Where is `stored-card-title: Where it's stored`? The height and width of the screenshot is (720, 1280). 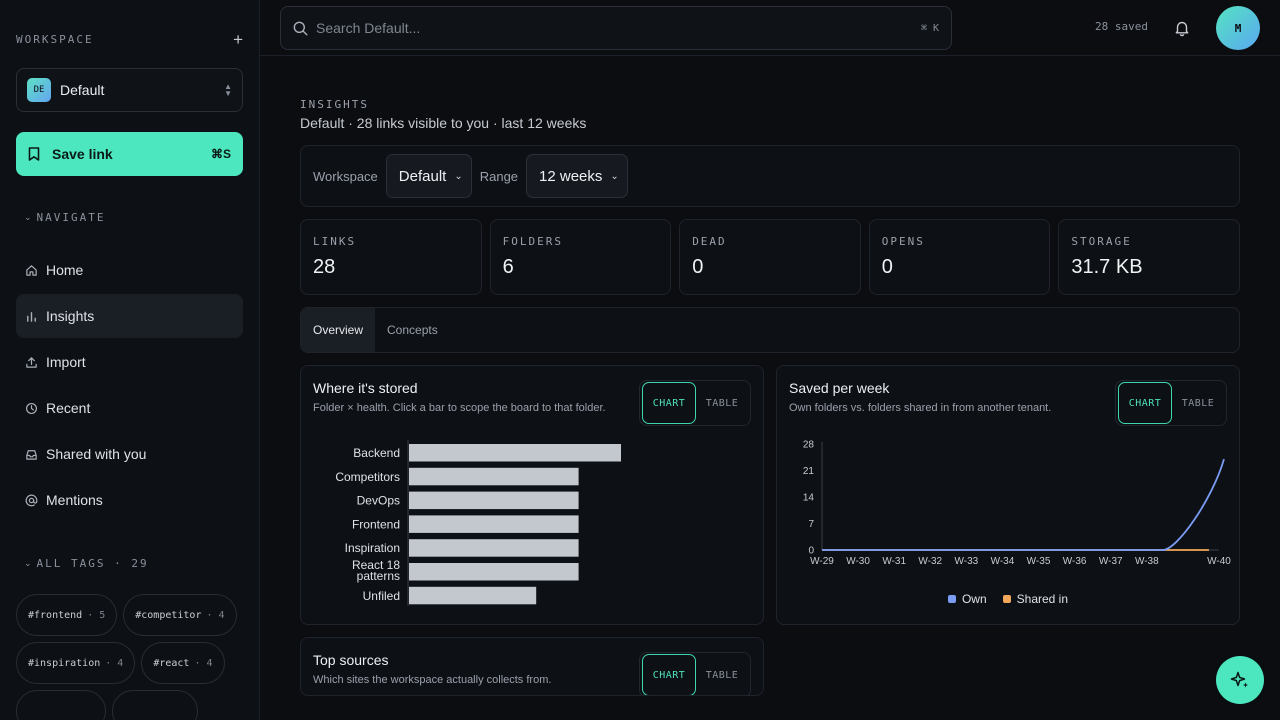
stored-card-title: Where it's stored is located at coordinates (365, 388).